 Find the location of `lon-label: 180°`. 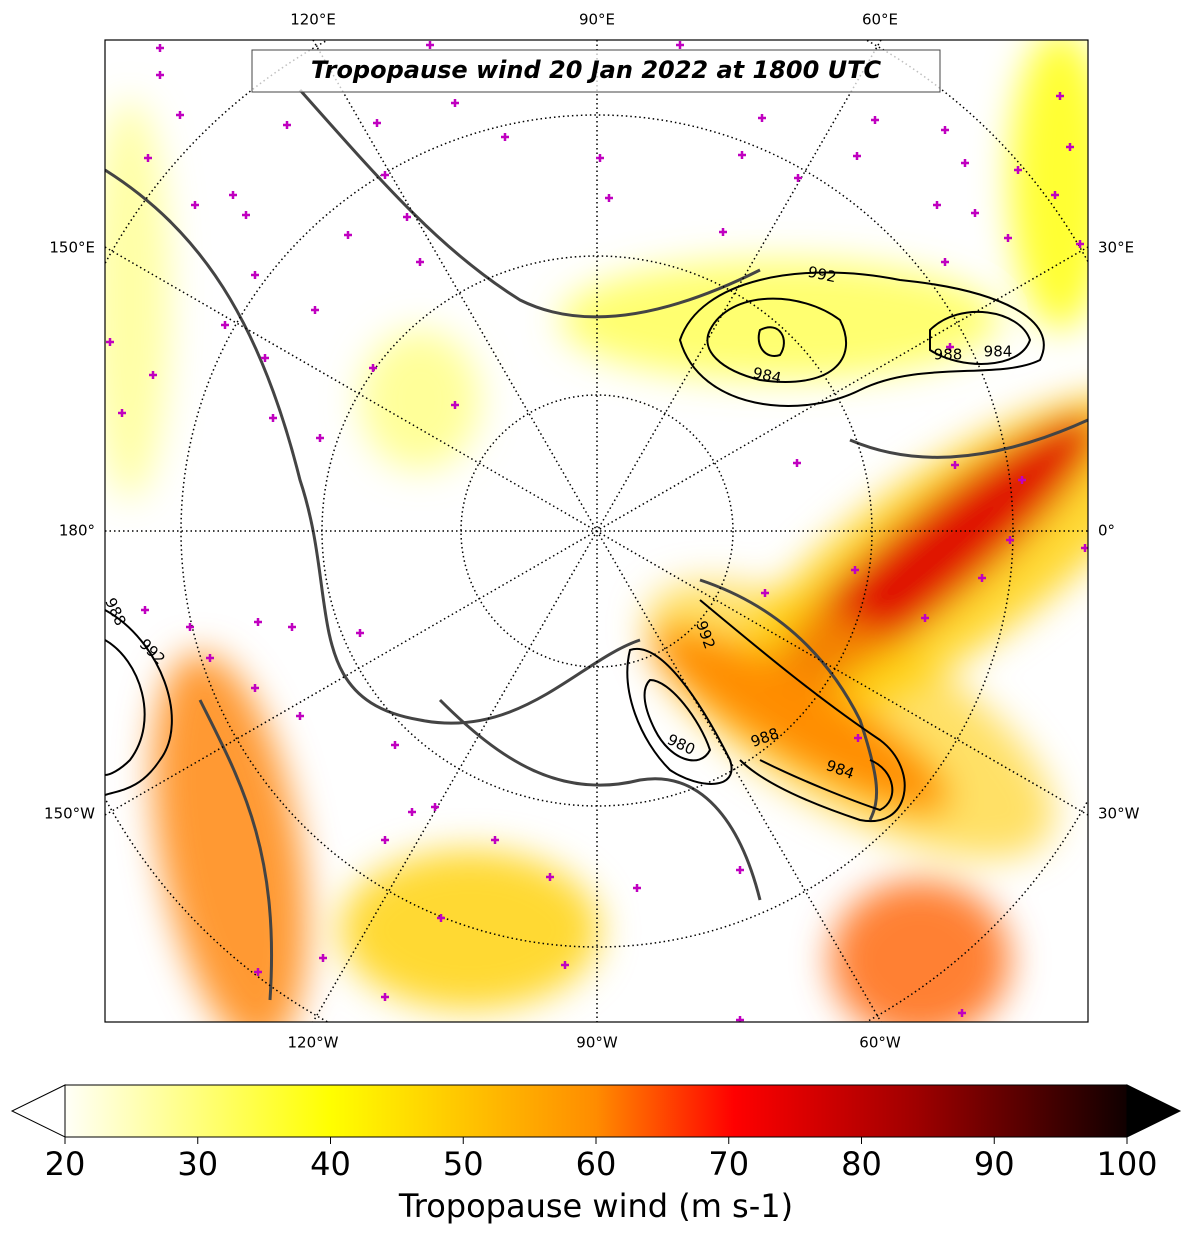

lon-label: 180° is located at coordinates (77, 531).